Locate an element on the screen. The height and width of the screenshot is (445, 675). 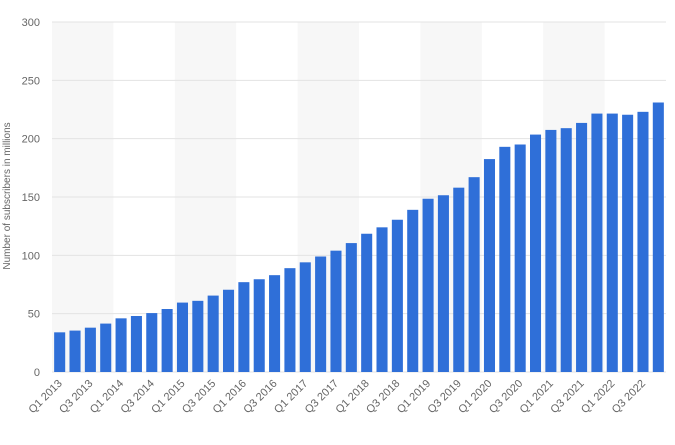
y-tick-labels: 0 50 100 150 200 250 300 is located at coordinates (31, 198).